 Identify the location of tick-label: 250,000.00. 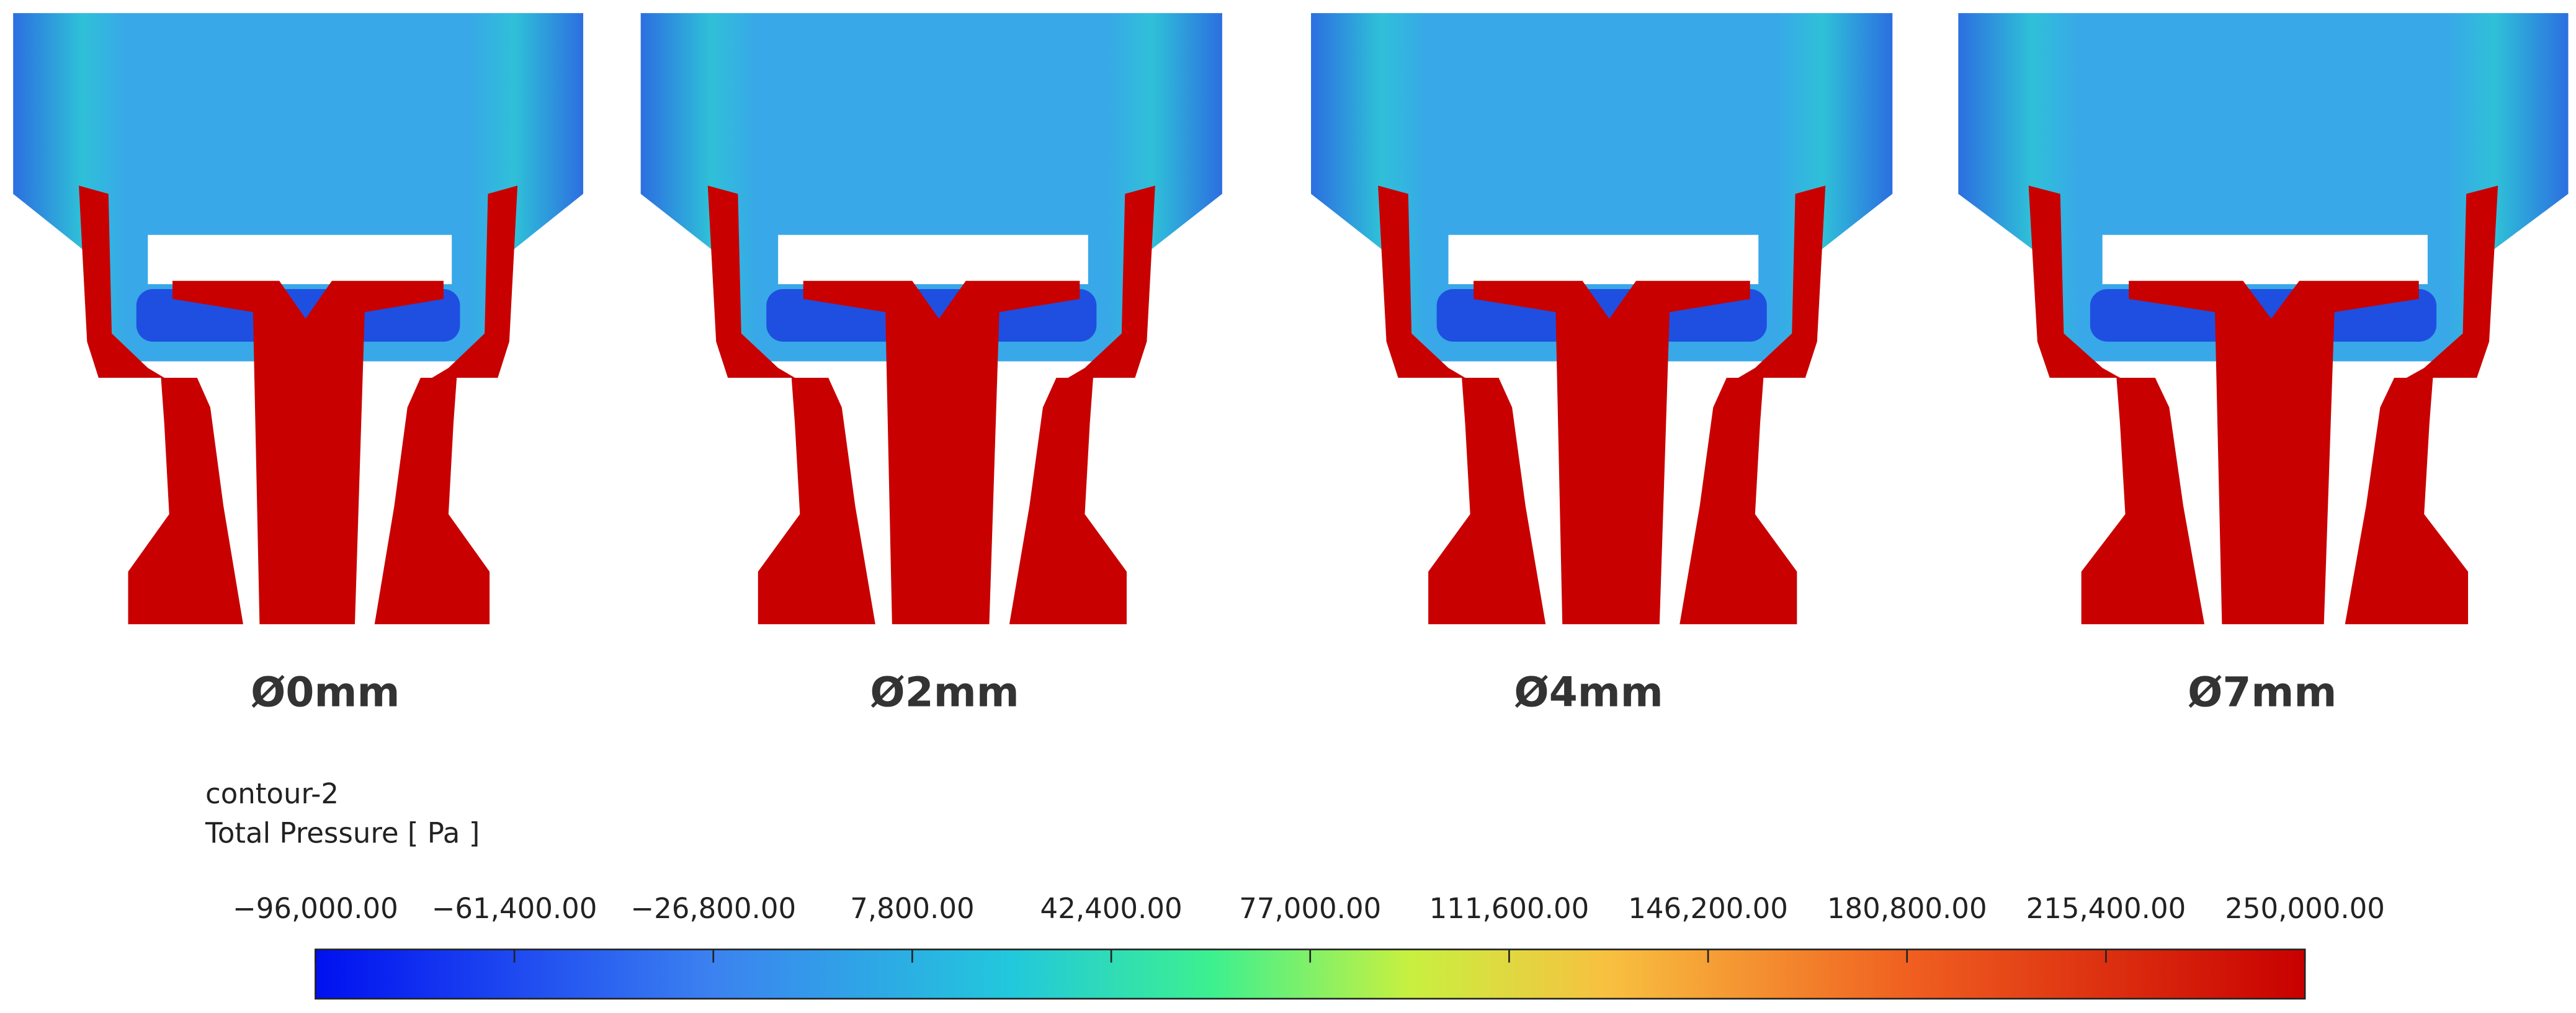
(2305, 908).